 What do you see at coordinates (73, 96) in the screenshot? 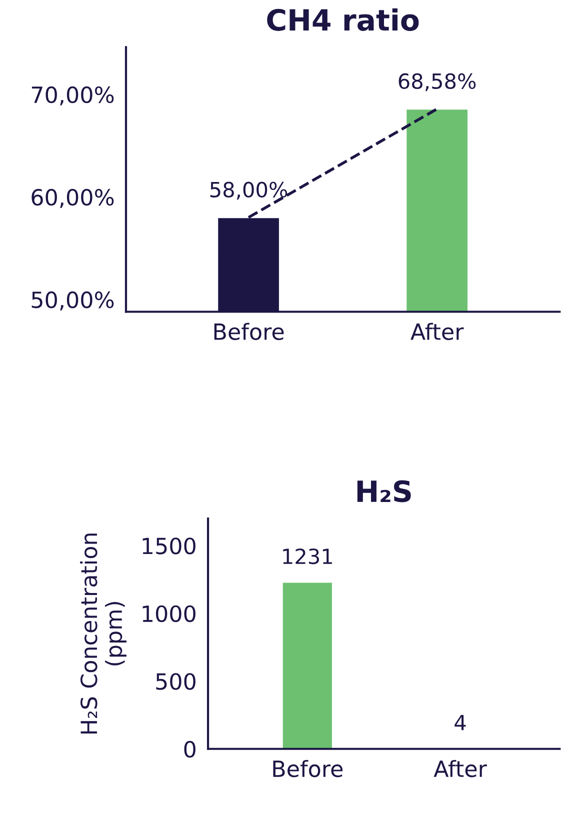
I see `y-tick-label: 70,00%` at bounding box center [73, 96].